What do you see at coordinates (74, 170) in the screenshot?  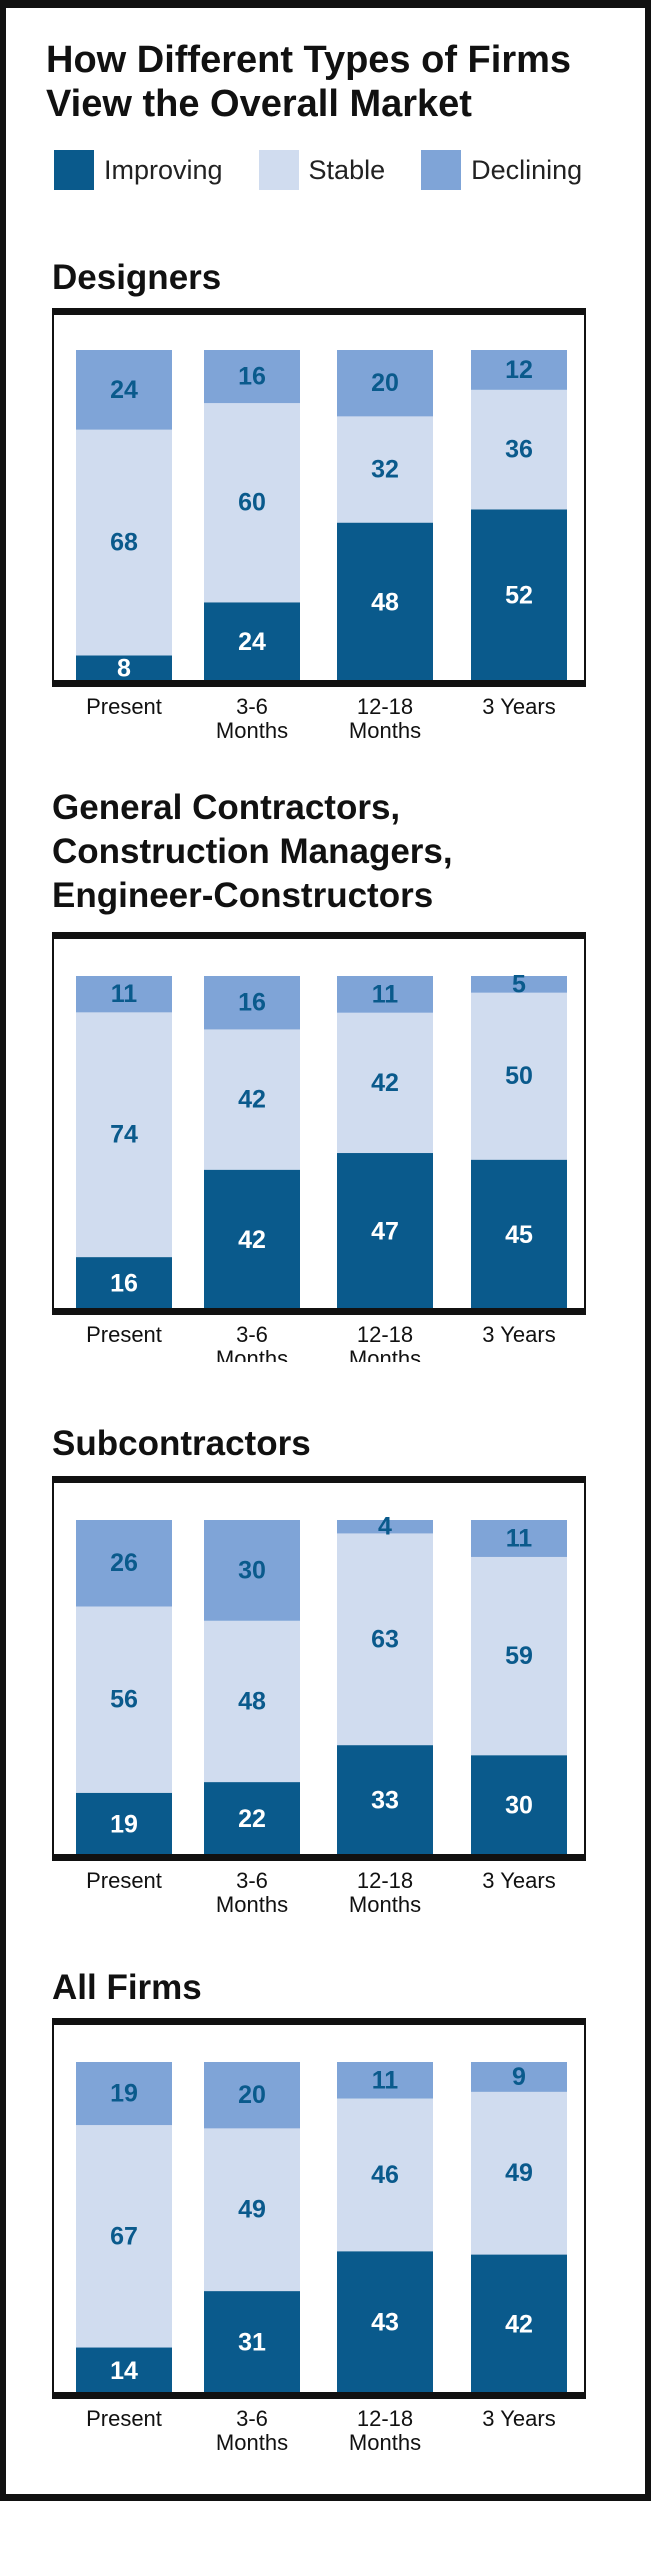 I see `legend-swatch-improving` at bounding box center [74, 170].